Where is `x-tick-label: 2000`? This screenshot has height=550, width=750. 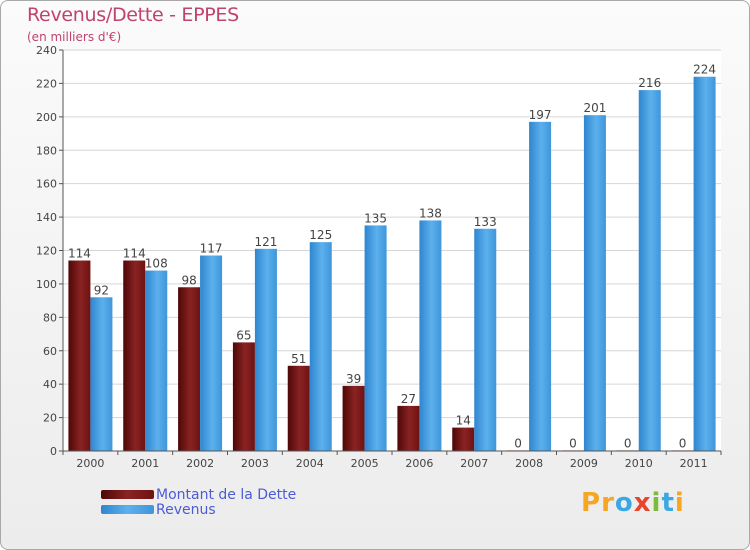 x-tick-label: 2000 is located at coordinates (90, 463).